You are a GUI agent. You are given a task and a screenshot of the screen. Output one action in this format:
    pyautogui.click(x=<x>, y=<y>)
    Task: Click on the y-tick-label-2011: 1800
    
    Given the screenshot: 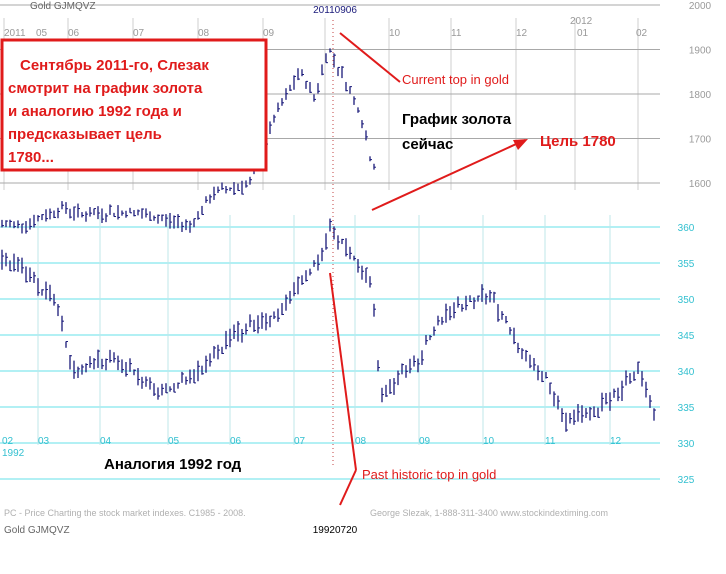 What is the action you would take?
    pyautogui.click(x=700, y=95)
    